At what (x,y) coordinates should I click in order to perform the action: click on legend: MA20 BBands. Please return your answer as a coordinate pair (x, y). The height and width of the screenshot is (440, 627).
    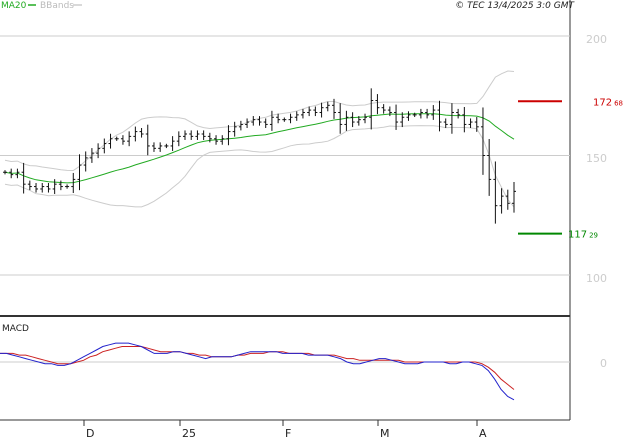
    Looking at the image, I should click on (41, 6).